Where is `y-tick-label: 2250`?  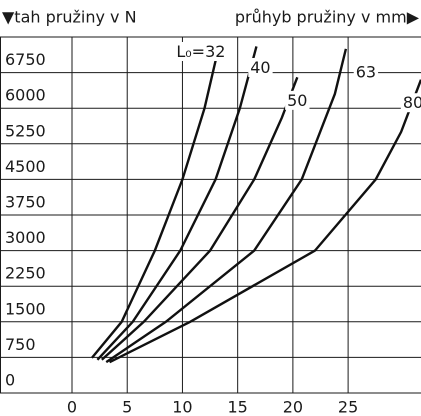 y-tick-label: 2250 is located at coordinates (25, 273).